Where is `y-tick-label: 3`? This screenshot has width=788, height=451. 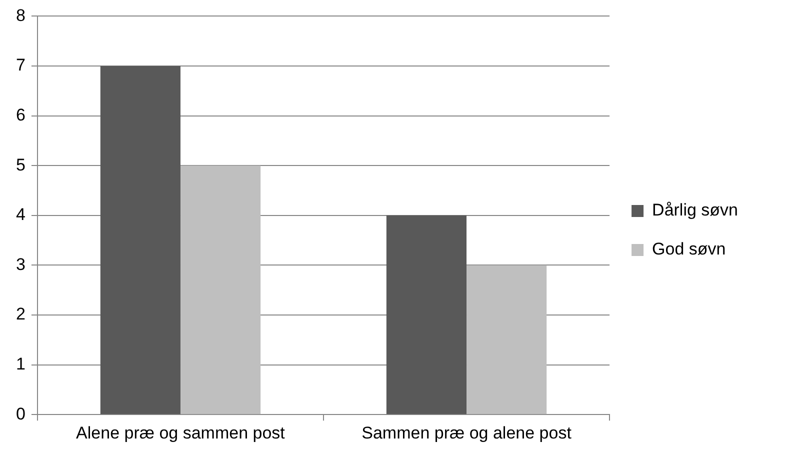 y-tick-label: 3 is located at coordinates (21, 264).